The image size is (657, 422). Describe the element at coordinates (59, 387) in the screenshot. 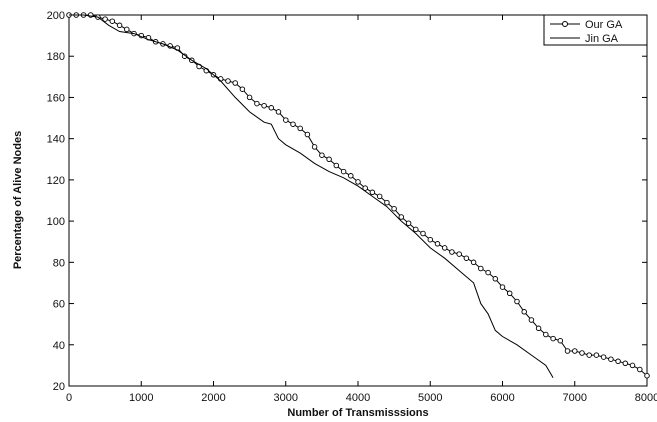

I see `y-tick-label: 20` at that location.